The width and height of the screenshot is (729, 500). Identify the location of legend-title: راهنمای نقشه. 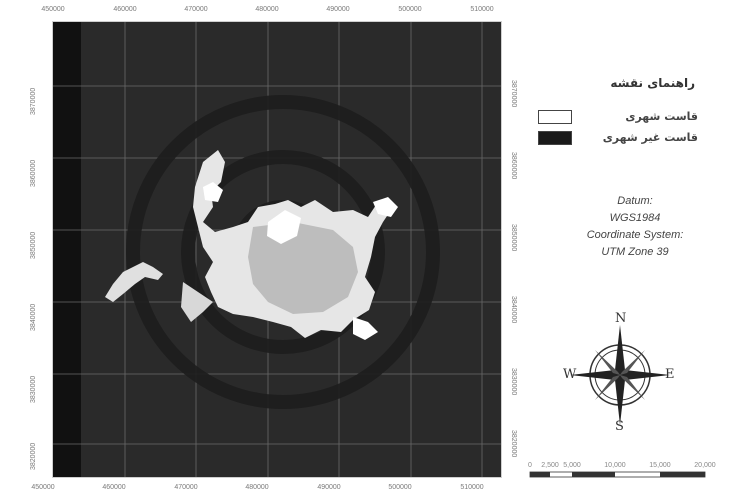
(652, 83).